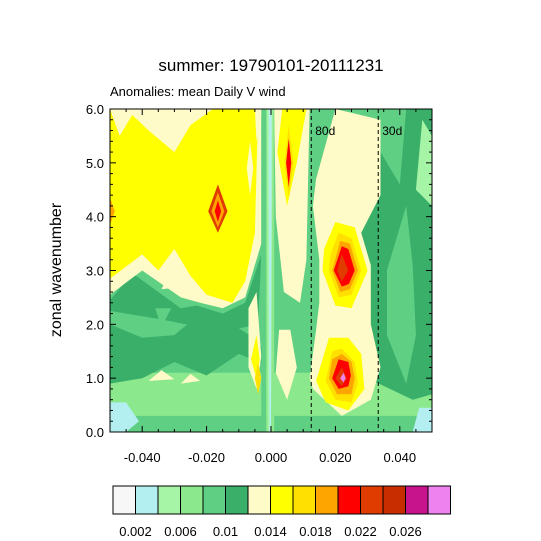 This screenshot has width=541, height=541. I want to click on period-label-30d: 30d, so click(392, 131).